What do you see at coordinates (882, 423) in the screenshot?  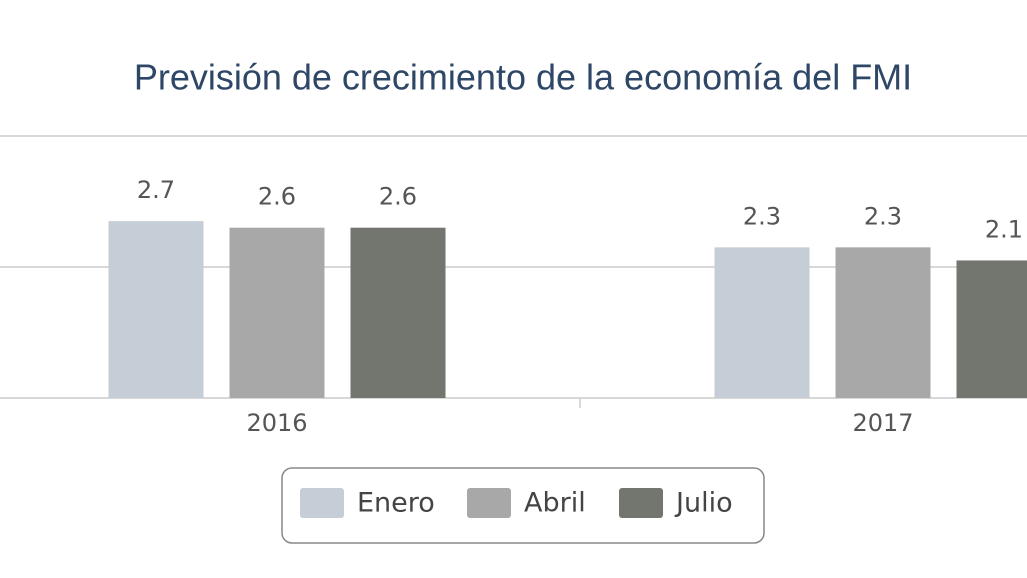 I see `x-tick-label: 2017` at bounding box center [882, 423].